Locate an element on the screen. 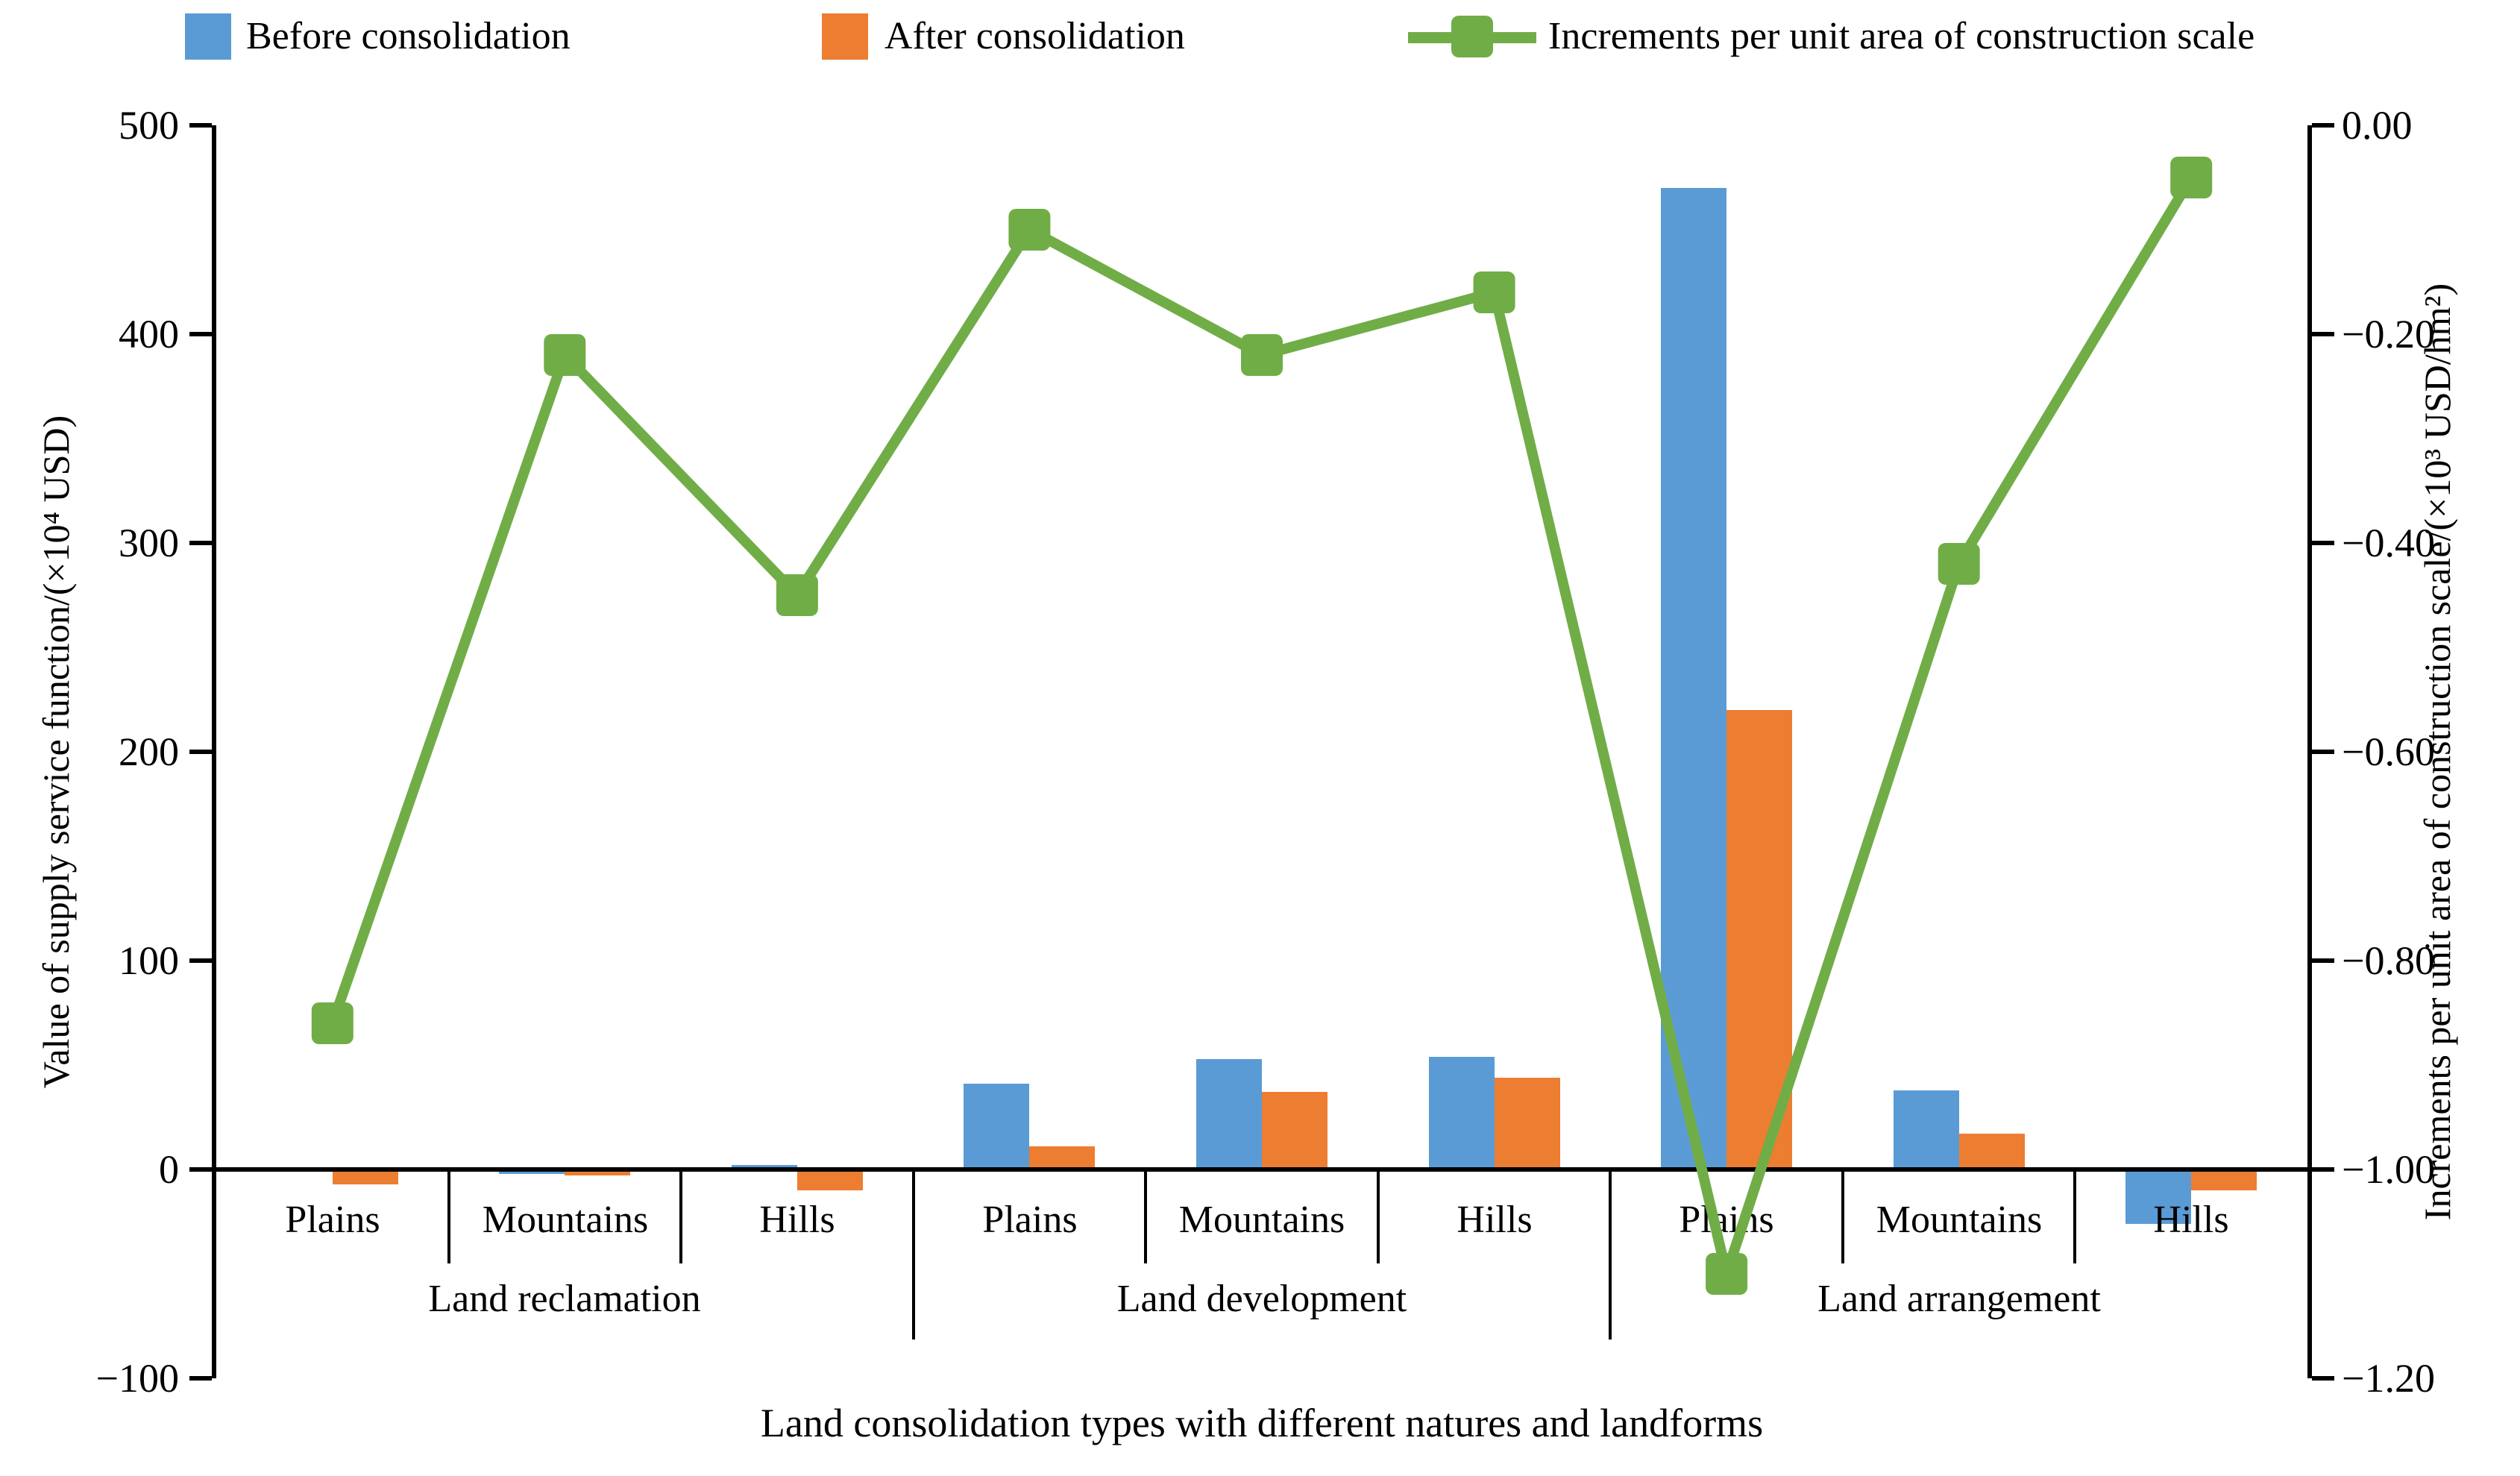  left-axis-tick-label: −100 is located at coordinates (137, 1378).